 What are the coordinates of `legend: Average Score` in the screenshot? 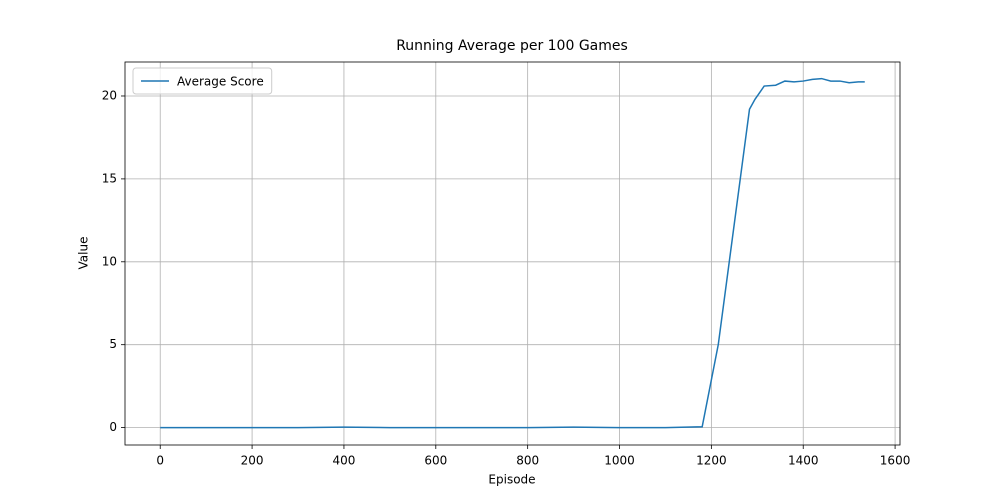 It's located at (202, 81).